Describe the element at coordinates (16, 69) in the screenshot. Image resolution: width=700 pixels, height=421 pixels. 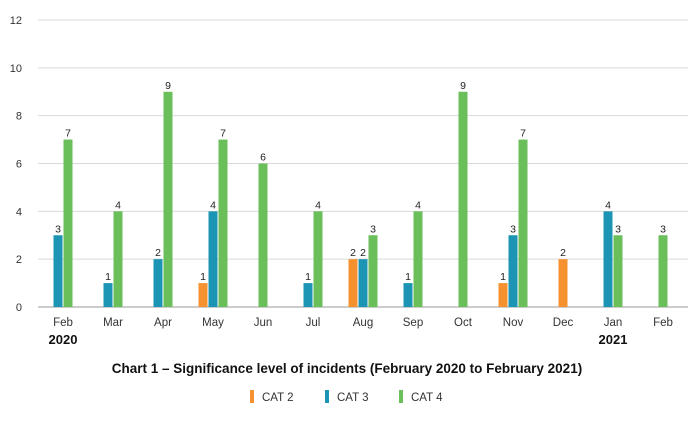
I see `y-tick-label: 10` at that location.